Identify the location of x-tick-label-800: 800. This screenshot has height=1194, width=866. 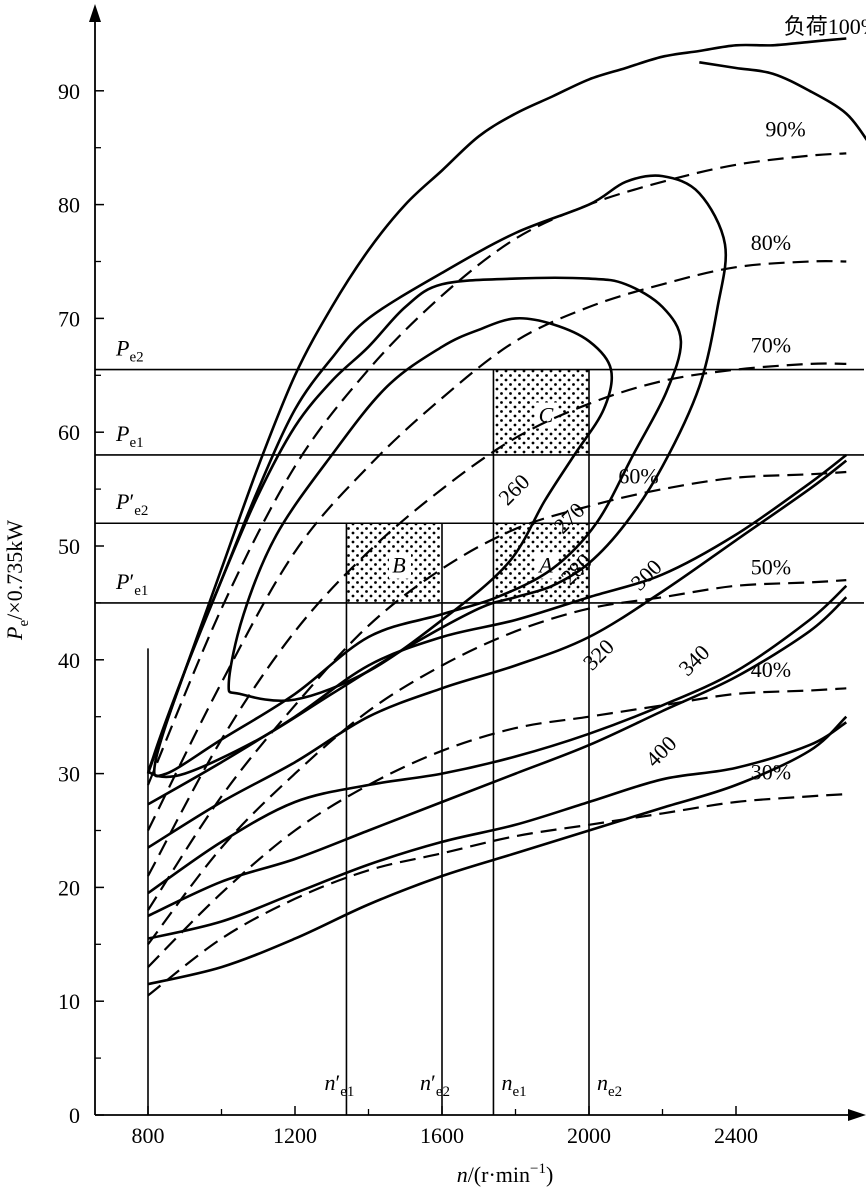
(148, 1135).